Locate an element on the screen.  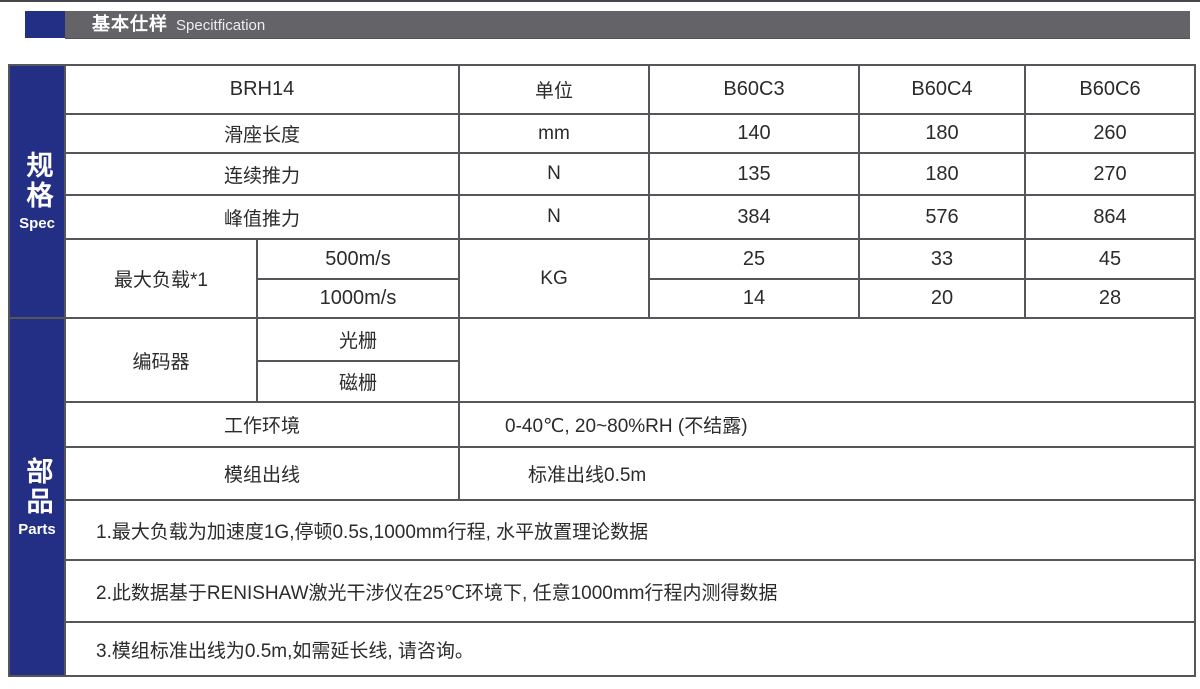
continuous-force-label: 连续推力 is located at coordinates (262, 174).